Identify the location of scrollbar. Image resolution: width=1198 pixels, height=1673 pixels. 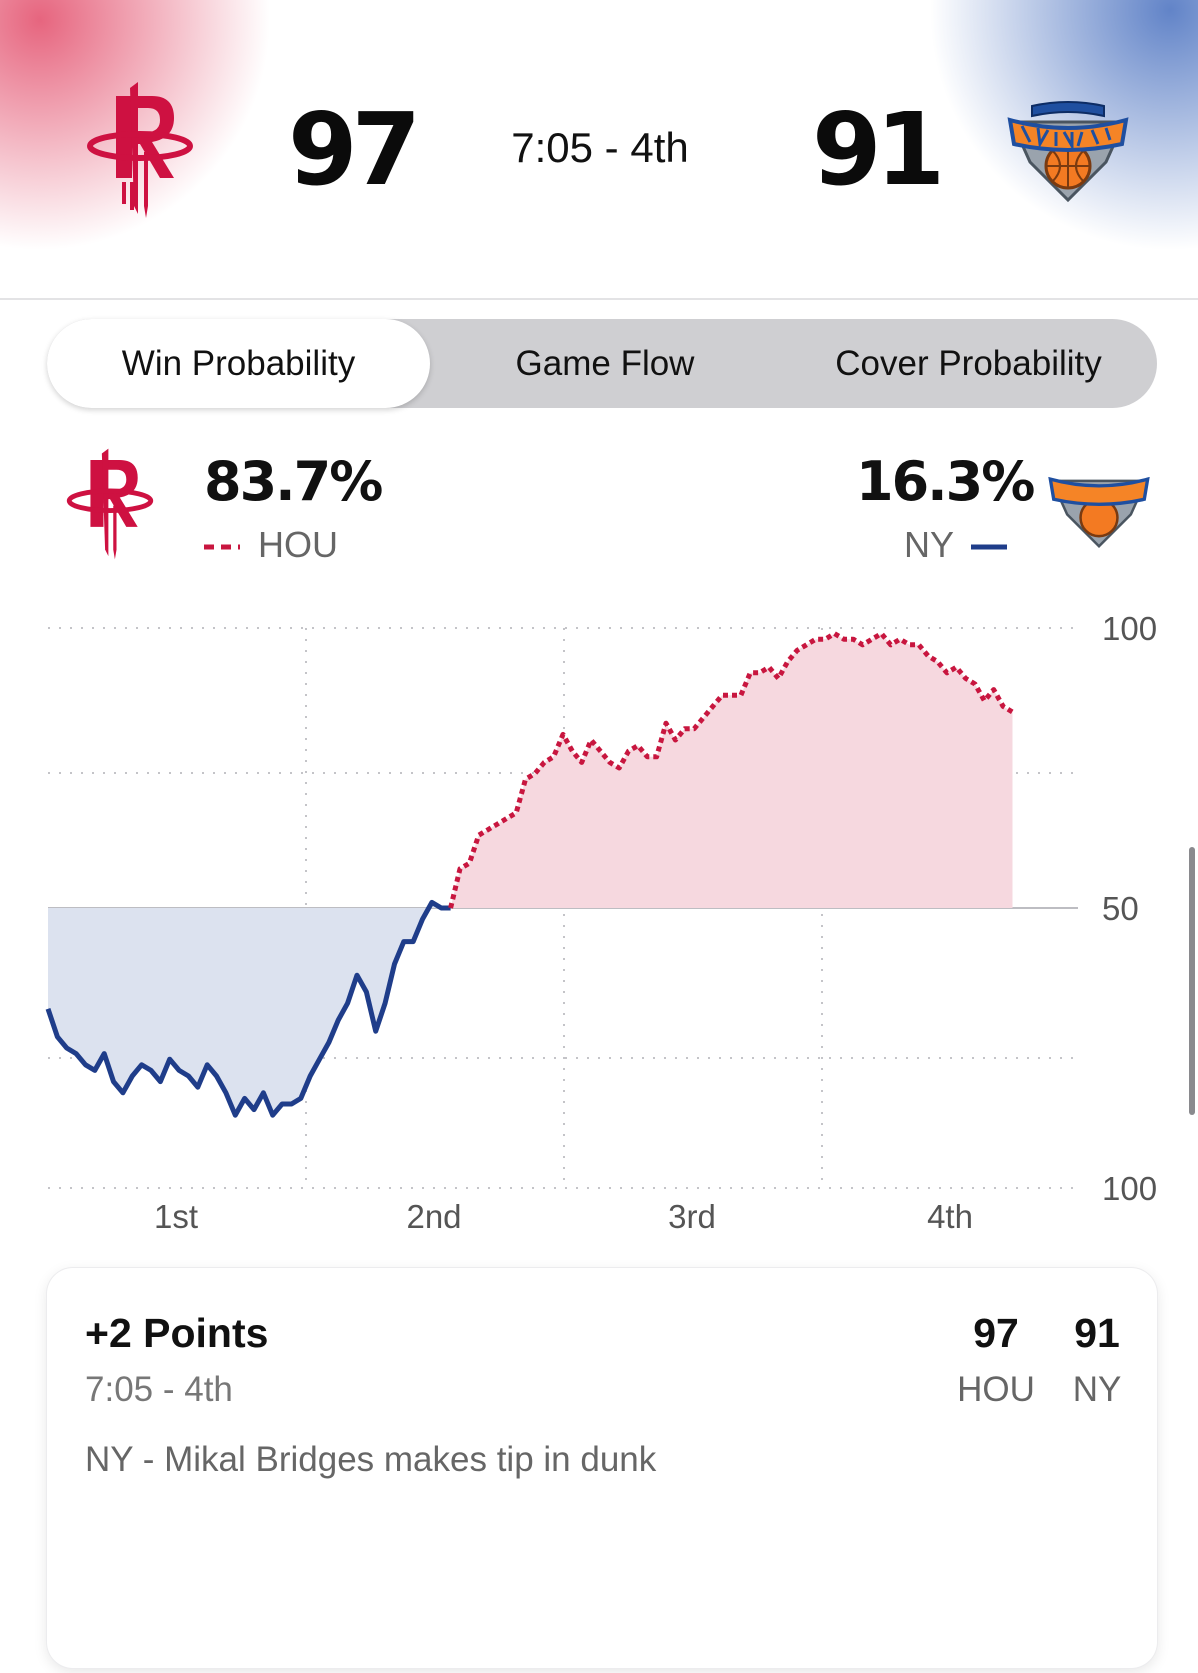
(1192, 981).